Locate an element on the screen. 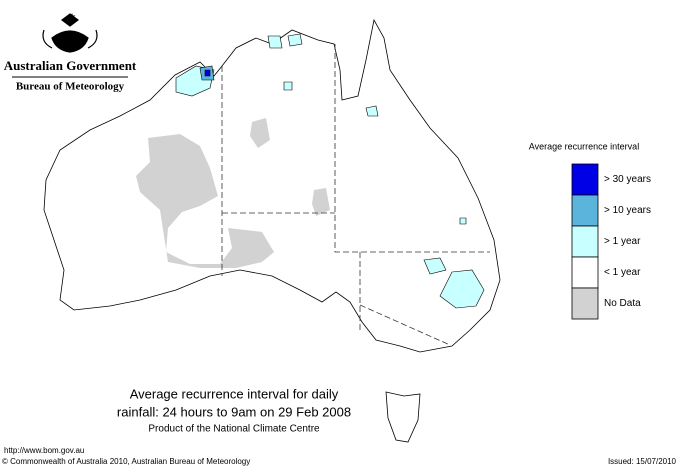 This screenshot has width=680, height=467. crest: ★ is located at coordinates (70, 32).